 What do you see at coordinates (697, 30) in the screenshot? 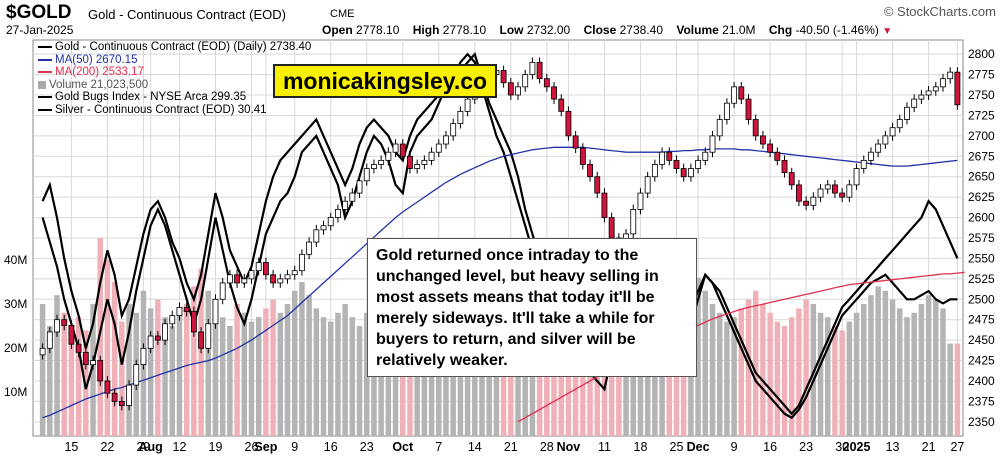
I see `volume-label: Volume` at bounding box center [697, 30].